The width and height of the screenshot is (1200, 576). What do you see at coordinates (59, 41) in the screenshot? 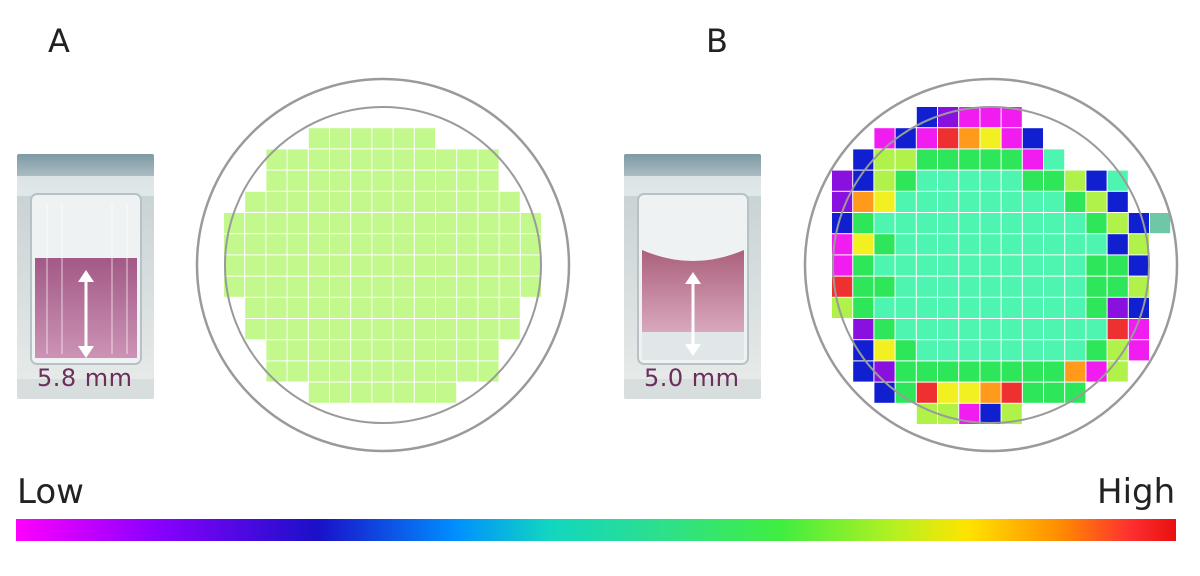
I see `panel-a-label: A` at bounding box center [59, 41].